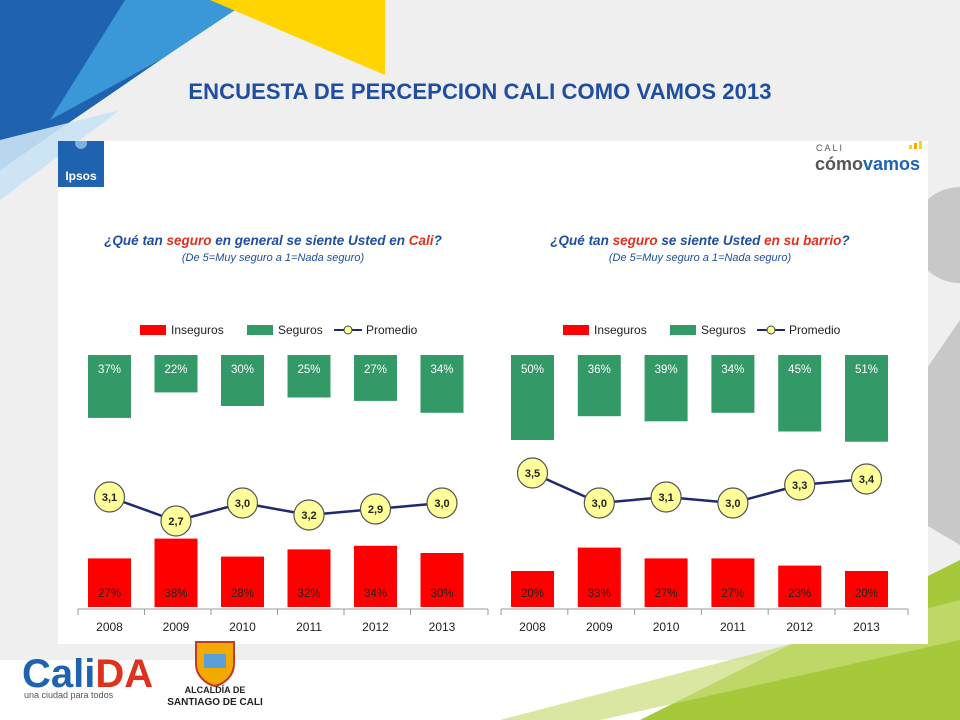 The height and width of the screenshot is (720, 960). I want to click on promedio-data-label: 3,3, so click(799, 486).